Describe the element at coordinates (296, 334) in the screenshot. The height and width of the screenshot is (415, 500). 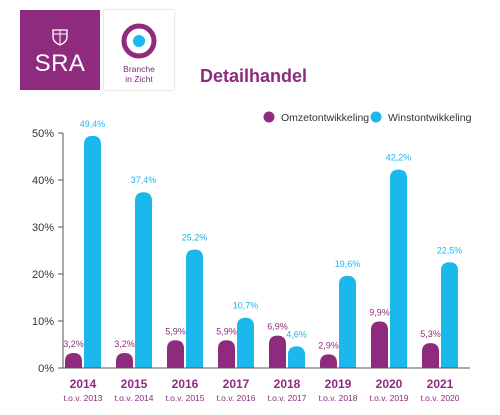
I see `winst-value-label: 4,6%` at that location.